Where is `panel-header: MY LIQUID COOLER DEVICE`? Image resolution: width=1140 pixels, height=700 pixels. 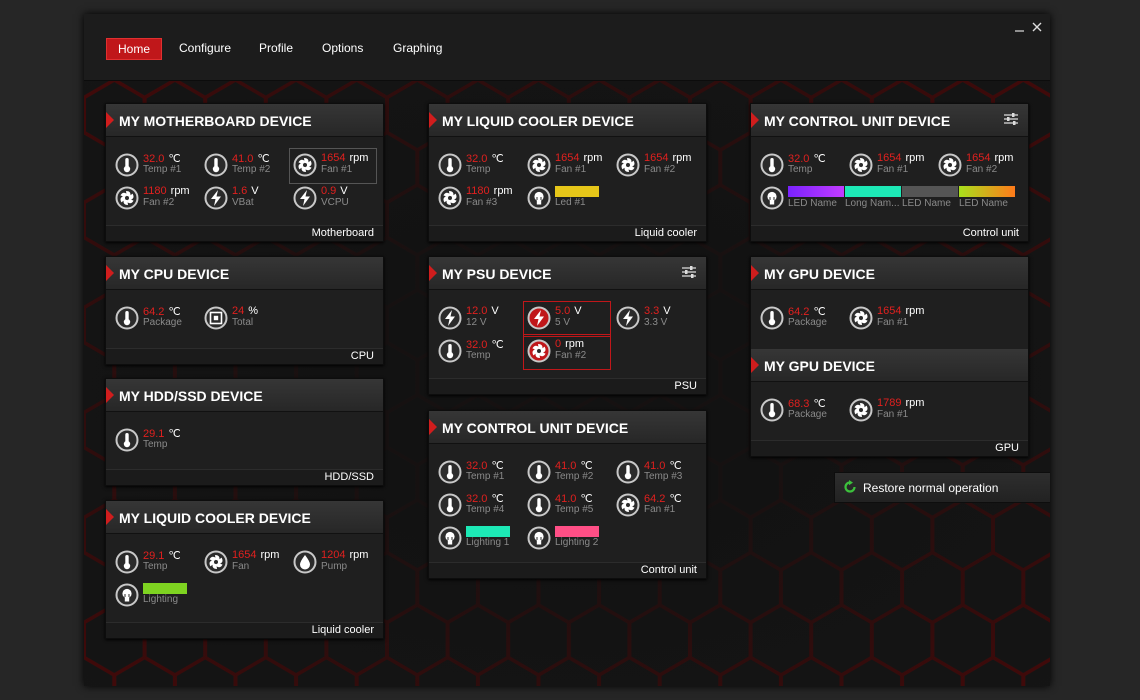 panel-header: MY LIQUID COOLER DEVICE is located at coordinates (567, 120).